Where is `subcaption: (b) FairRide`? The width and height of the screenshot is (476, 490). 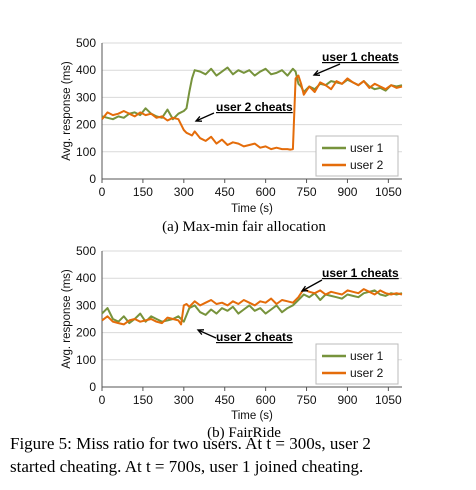
subcaption: (b) FairRide is located at coordinates (244, 433).